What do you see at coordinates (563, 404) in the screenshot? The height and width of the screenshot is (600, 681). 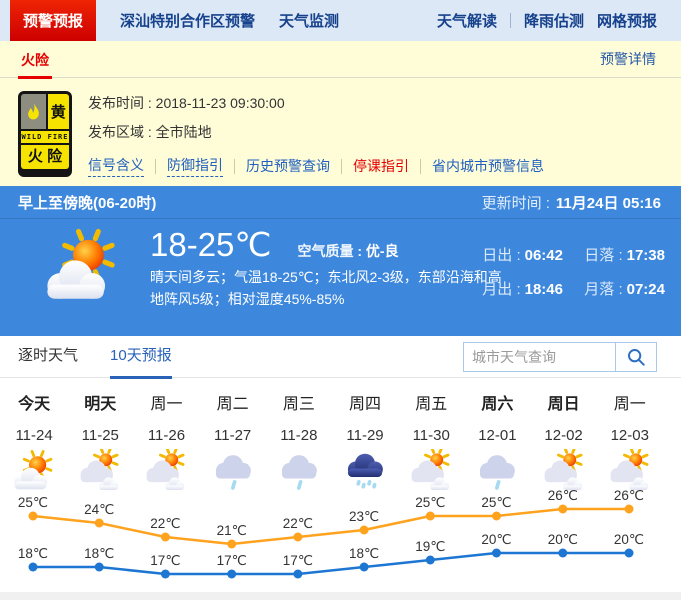 I see `day-name: 周日` at bounding box center [563, 404].